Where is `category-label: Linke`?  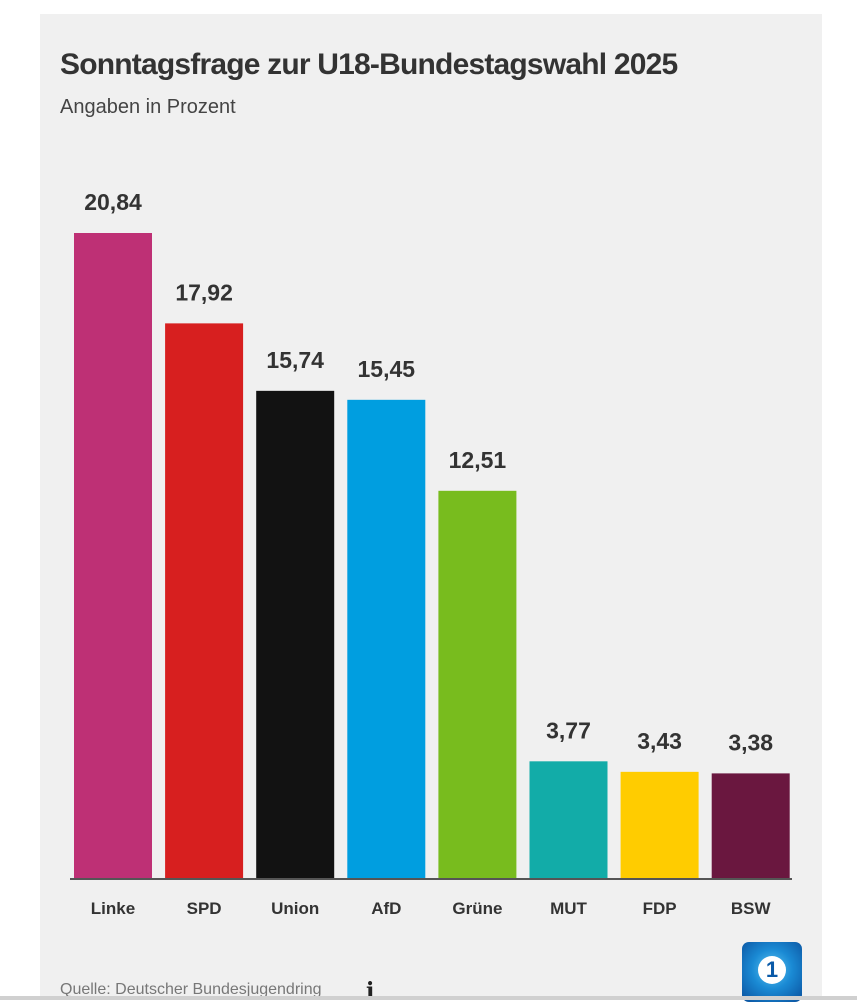
category-label: Linke is located at coordinates (113, 908).